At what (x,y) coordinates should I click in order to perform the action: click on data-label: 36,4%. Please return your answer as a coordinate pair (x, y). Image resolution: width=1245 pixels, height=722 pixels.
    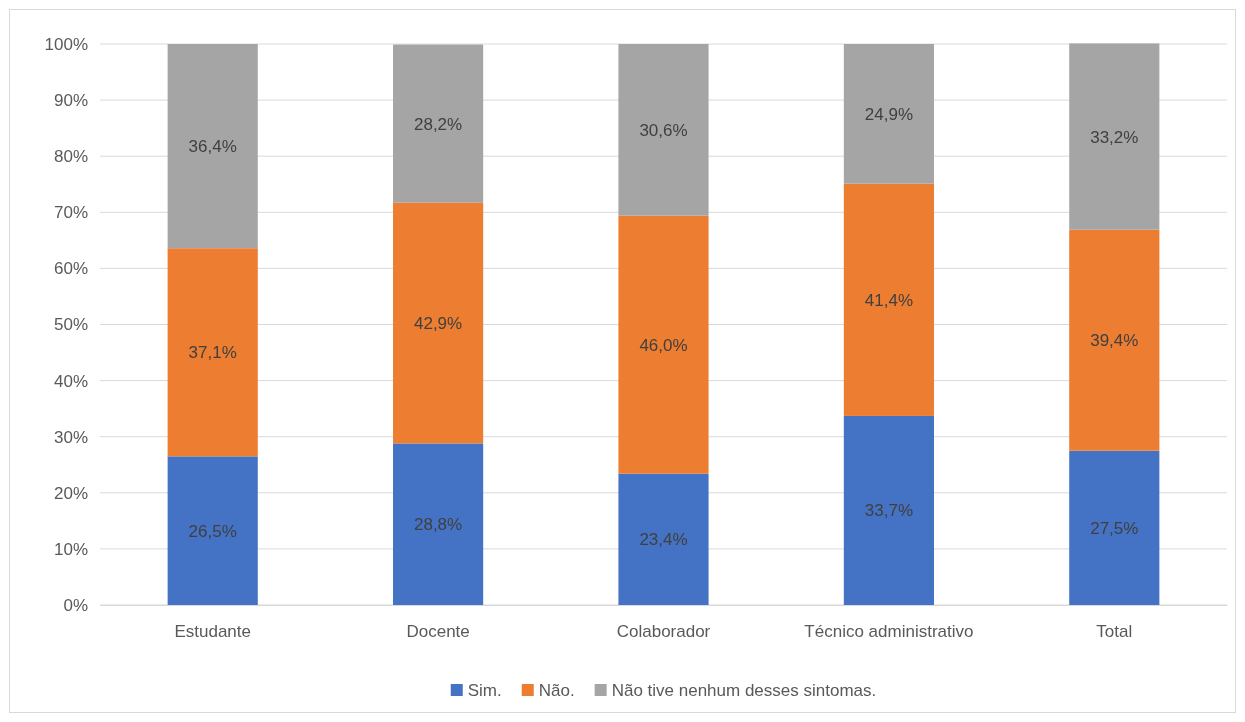
    Looking at the image, I should click on (212, 147).